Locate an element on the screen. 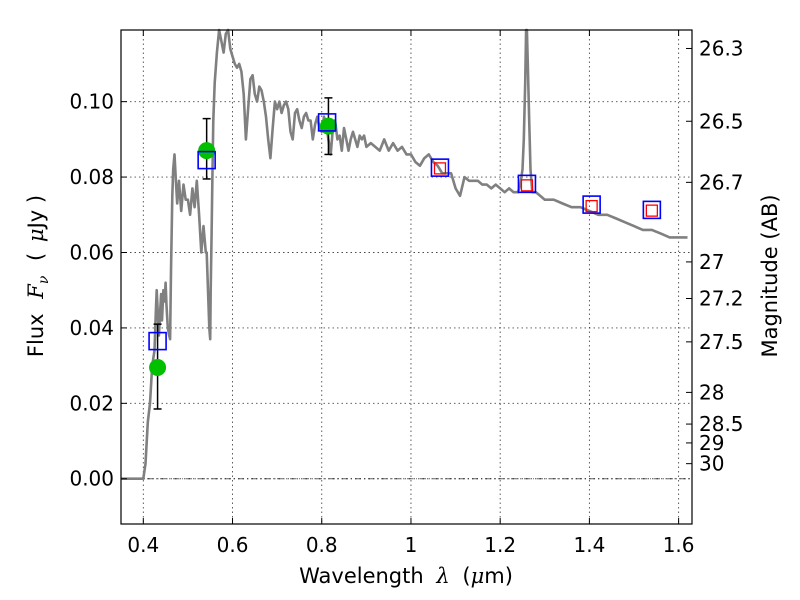  y-tick-label: 0.02 is located at coordinates (91, 403).